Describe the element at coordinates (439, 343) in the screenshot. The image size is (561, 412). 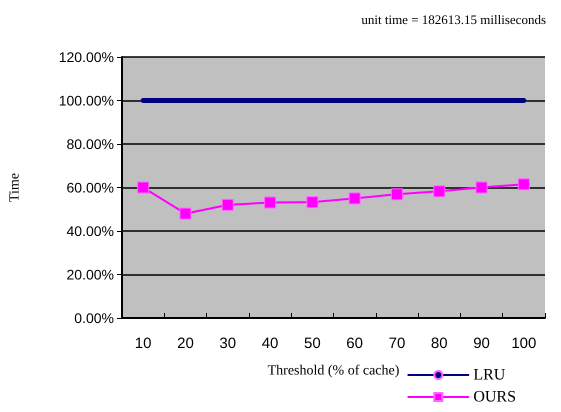
I see `x-tick-label: 80` at that location.